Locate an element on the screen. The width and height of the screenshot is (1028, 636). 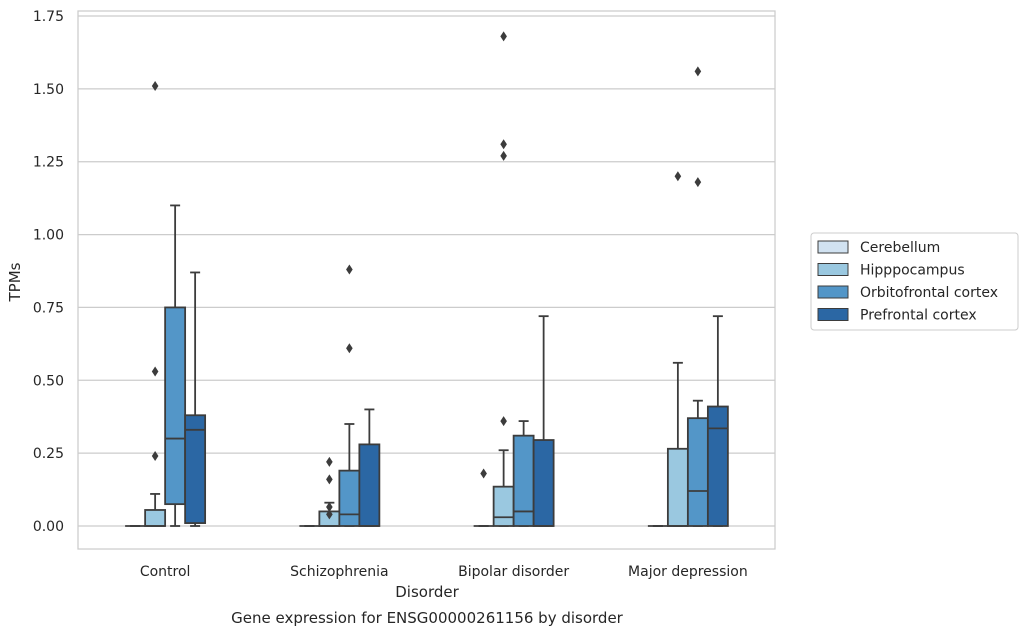
x-tick-label: Schizophrenia is located at coordinates (339, 572).